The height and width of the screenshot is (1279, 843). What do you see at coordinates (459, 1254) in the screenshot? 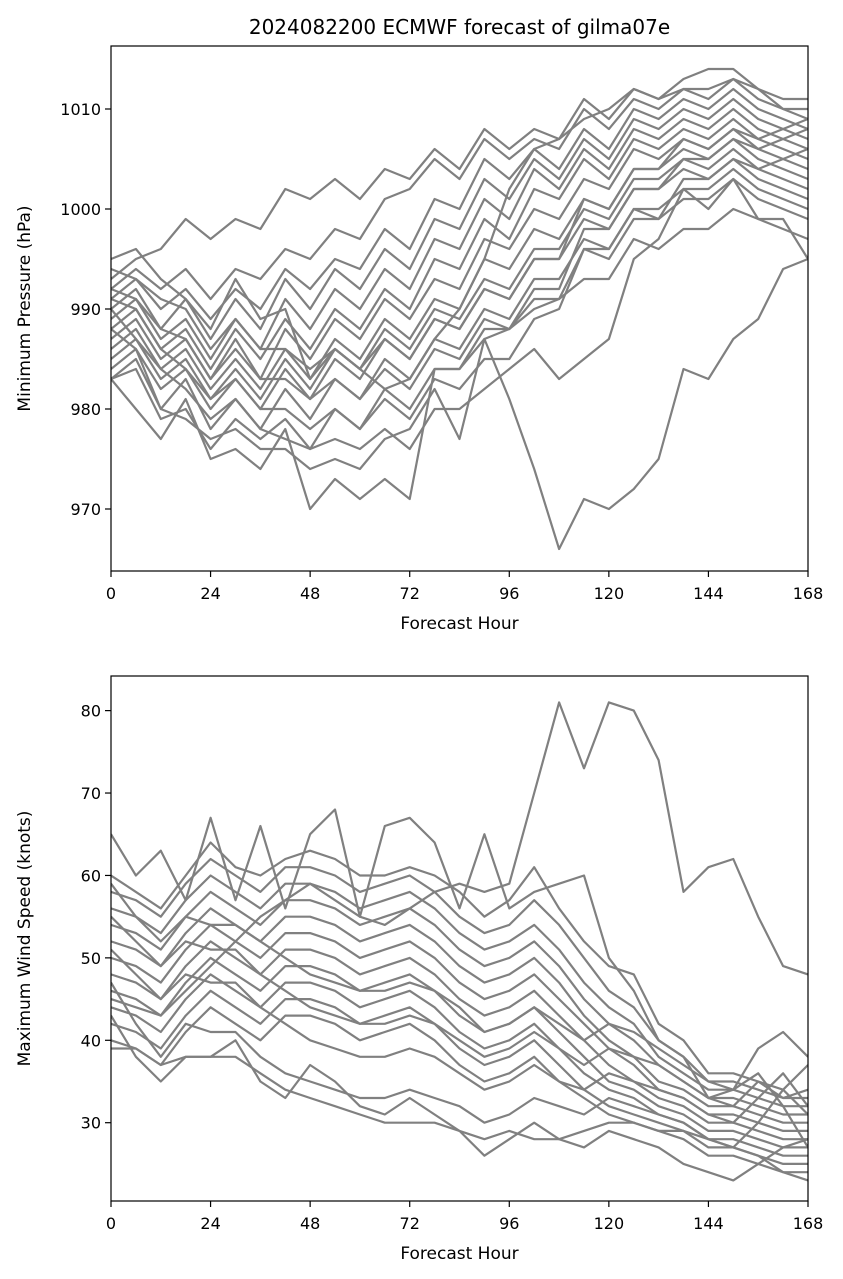
I see `wind-x-axis-label: Forecast Hour` at bounding box center [459, 1254].